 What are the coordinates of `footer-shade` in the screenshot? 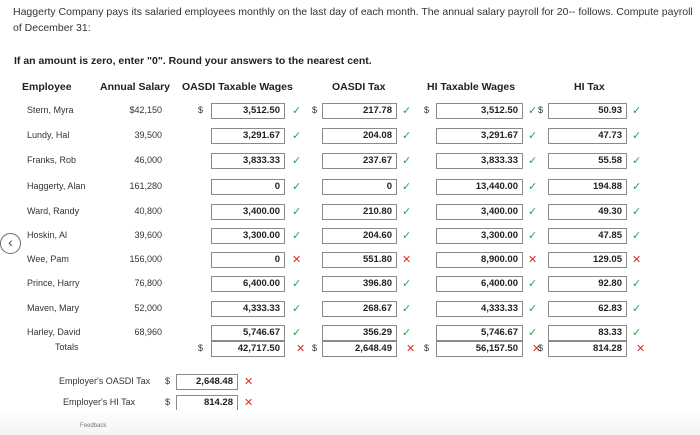 It's located at (350, 422).